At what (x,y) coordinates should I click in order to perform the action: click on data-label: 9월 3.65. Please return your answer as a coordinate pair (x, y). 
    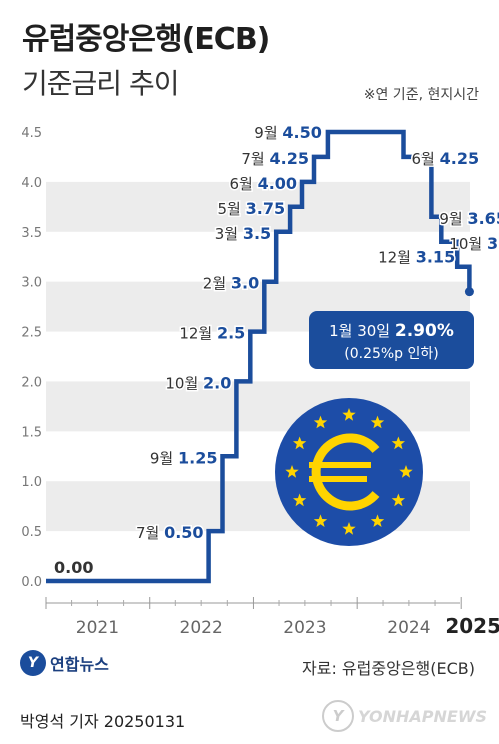
    Looking at the image, I should click on (469, 218).